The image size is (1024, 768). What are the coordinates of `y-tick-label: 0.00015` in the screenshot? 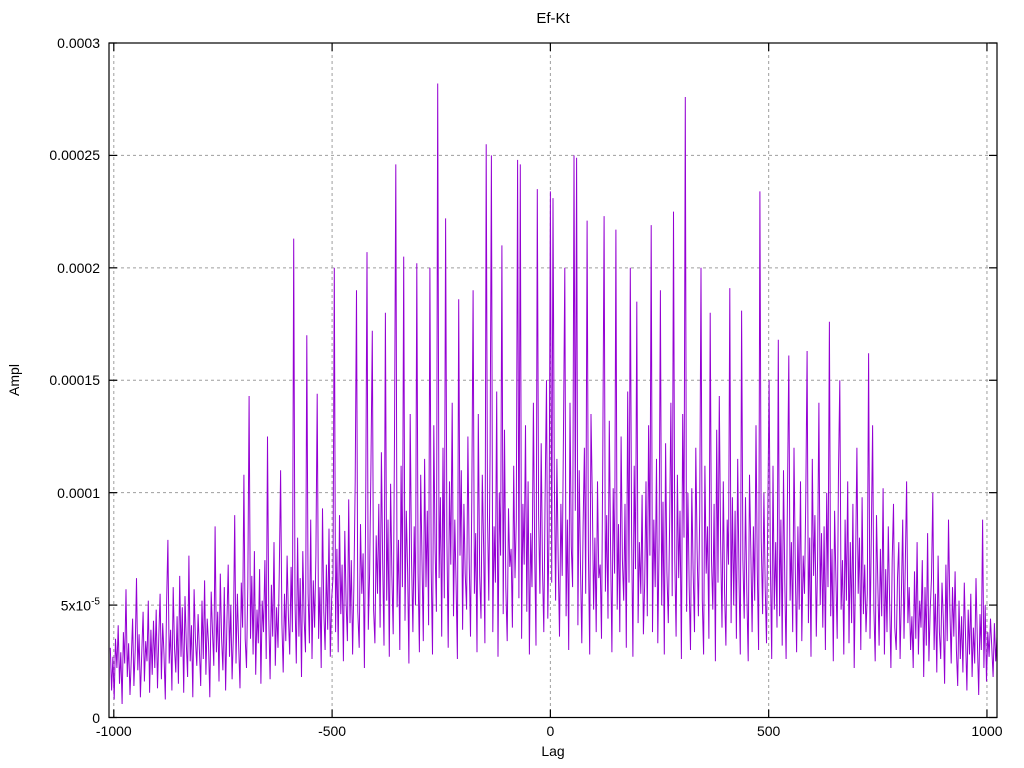 It's located at (74, 380).